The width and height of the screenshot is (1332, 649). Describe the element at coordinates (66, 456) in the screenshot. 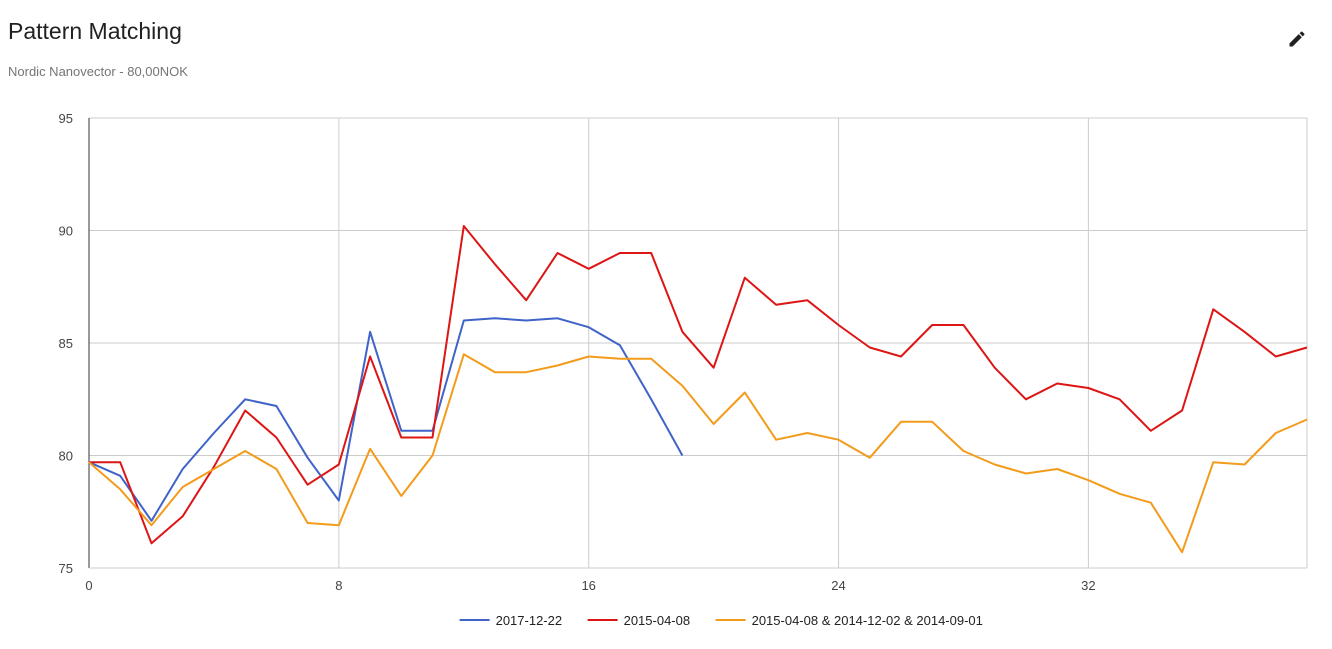

I see `y-tick-label: 80` at that location.